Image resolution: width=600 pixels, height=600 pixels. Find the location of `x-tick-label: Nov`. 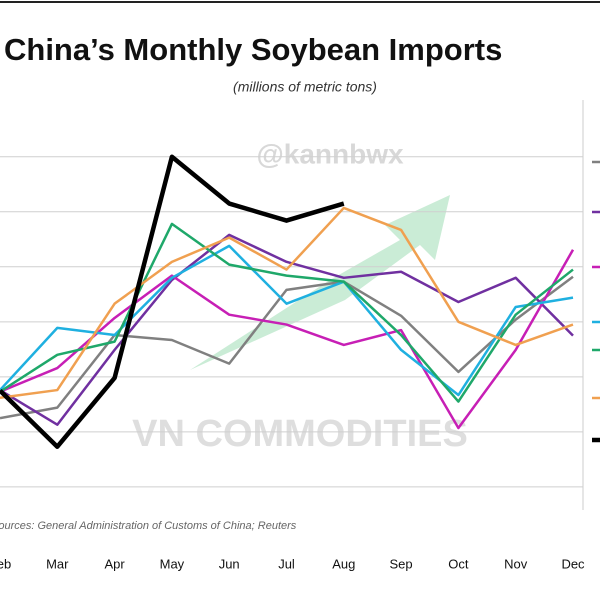

x-tick-label: Nov is located at coordinates (516, 563).